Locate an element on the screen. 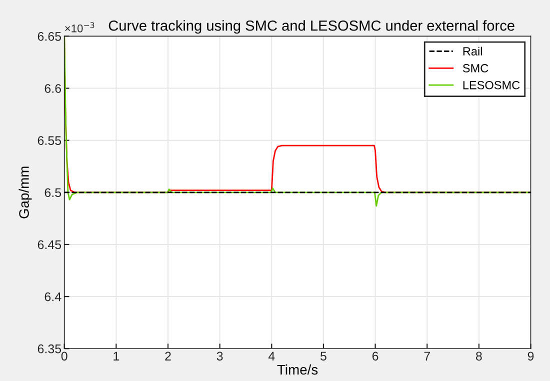 Image resolution: width=550 pixels, height=381 pixels. x-tick-label: 3 is located at coordinates (219, 356).